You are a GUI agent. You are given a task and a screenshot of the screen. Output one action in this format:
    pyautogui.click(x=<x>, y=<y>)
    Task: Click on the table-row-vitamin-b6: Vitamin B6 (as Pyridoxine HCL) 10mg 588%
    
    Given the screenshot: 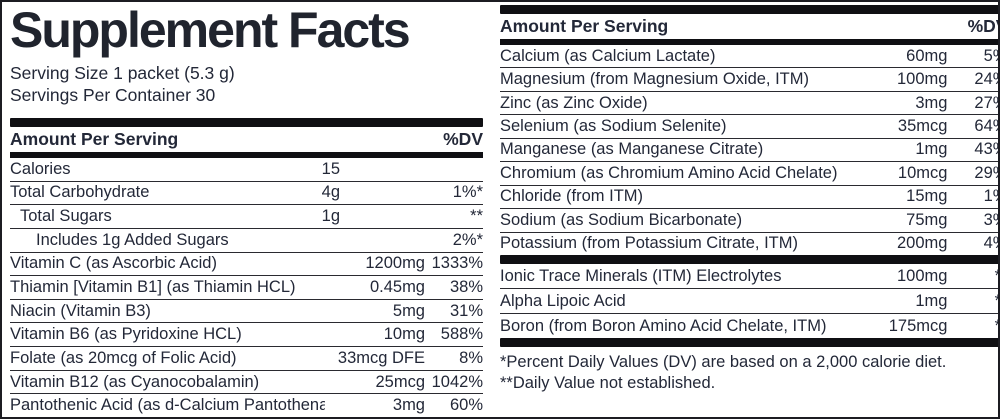 What is the action you would take?
    pyautogui.click(x=246, y=335)
    